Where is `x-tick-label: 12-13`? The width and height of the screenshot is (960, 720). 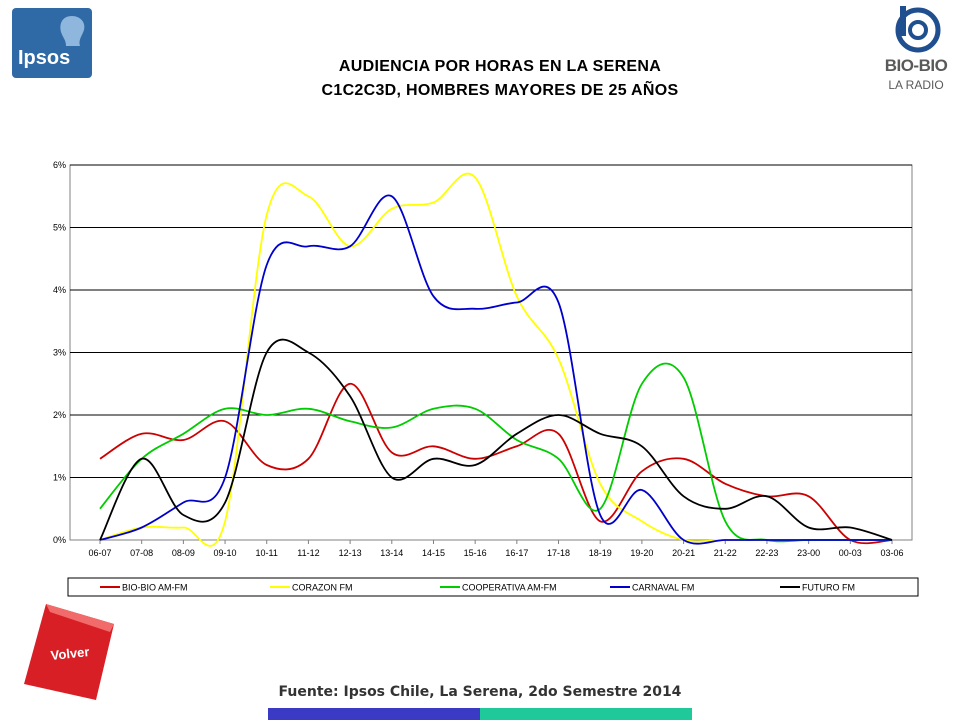 x-tick-label: 12-13 is located at coordinates (350, 553).